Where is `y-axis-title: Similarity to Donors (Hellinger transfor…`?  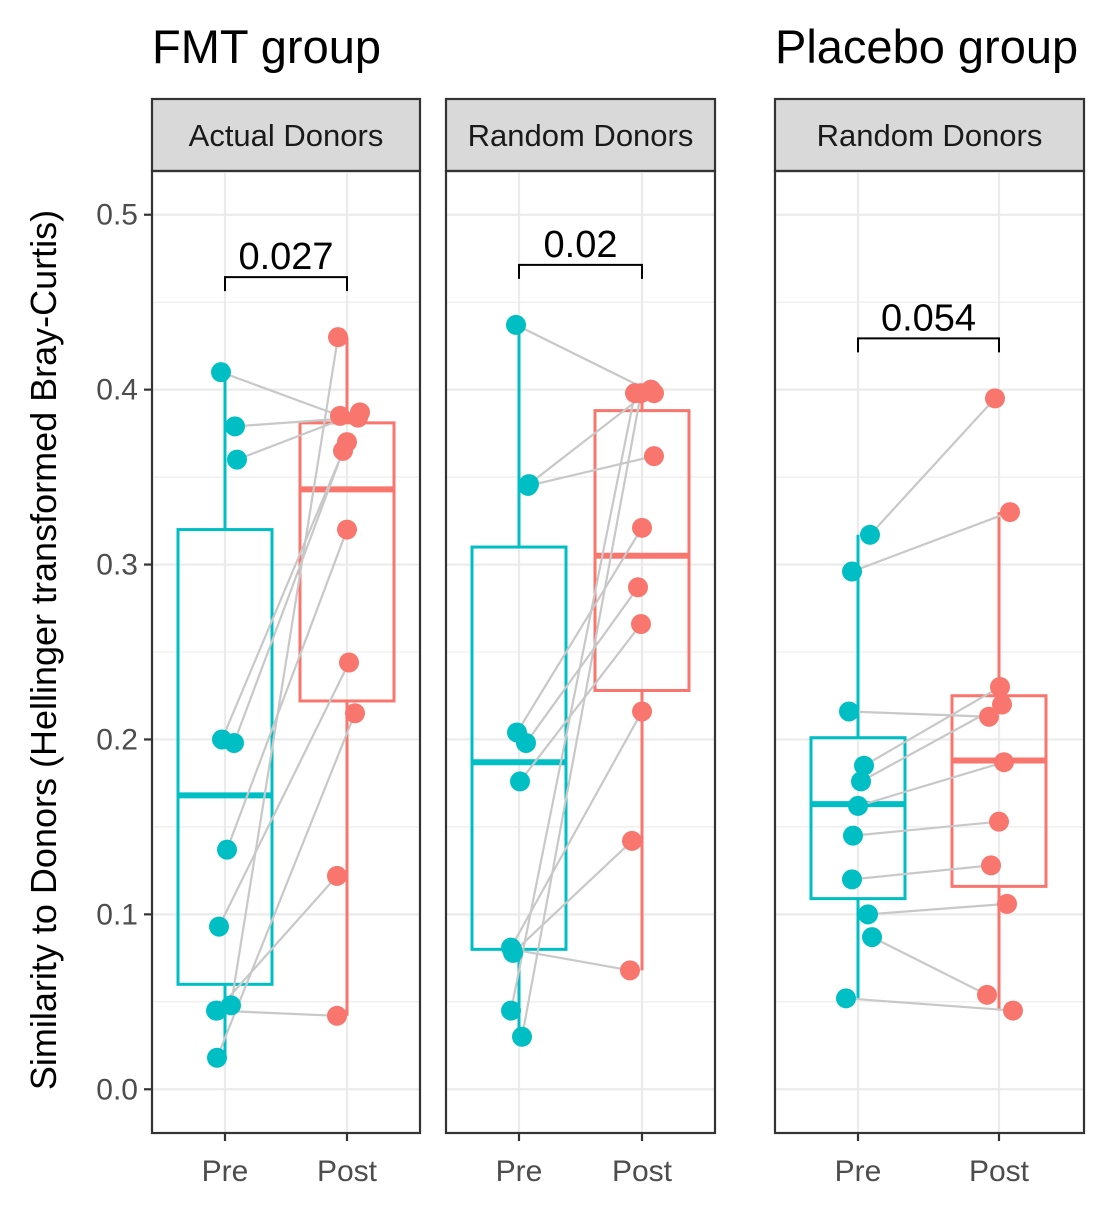
y-axis-title: Similarity to Donors (Hellinger transfor… is located at coordinates (43, 650).